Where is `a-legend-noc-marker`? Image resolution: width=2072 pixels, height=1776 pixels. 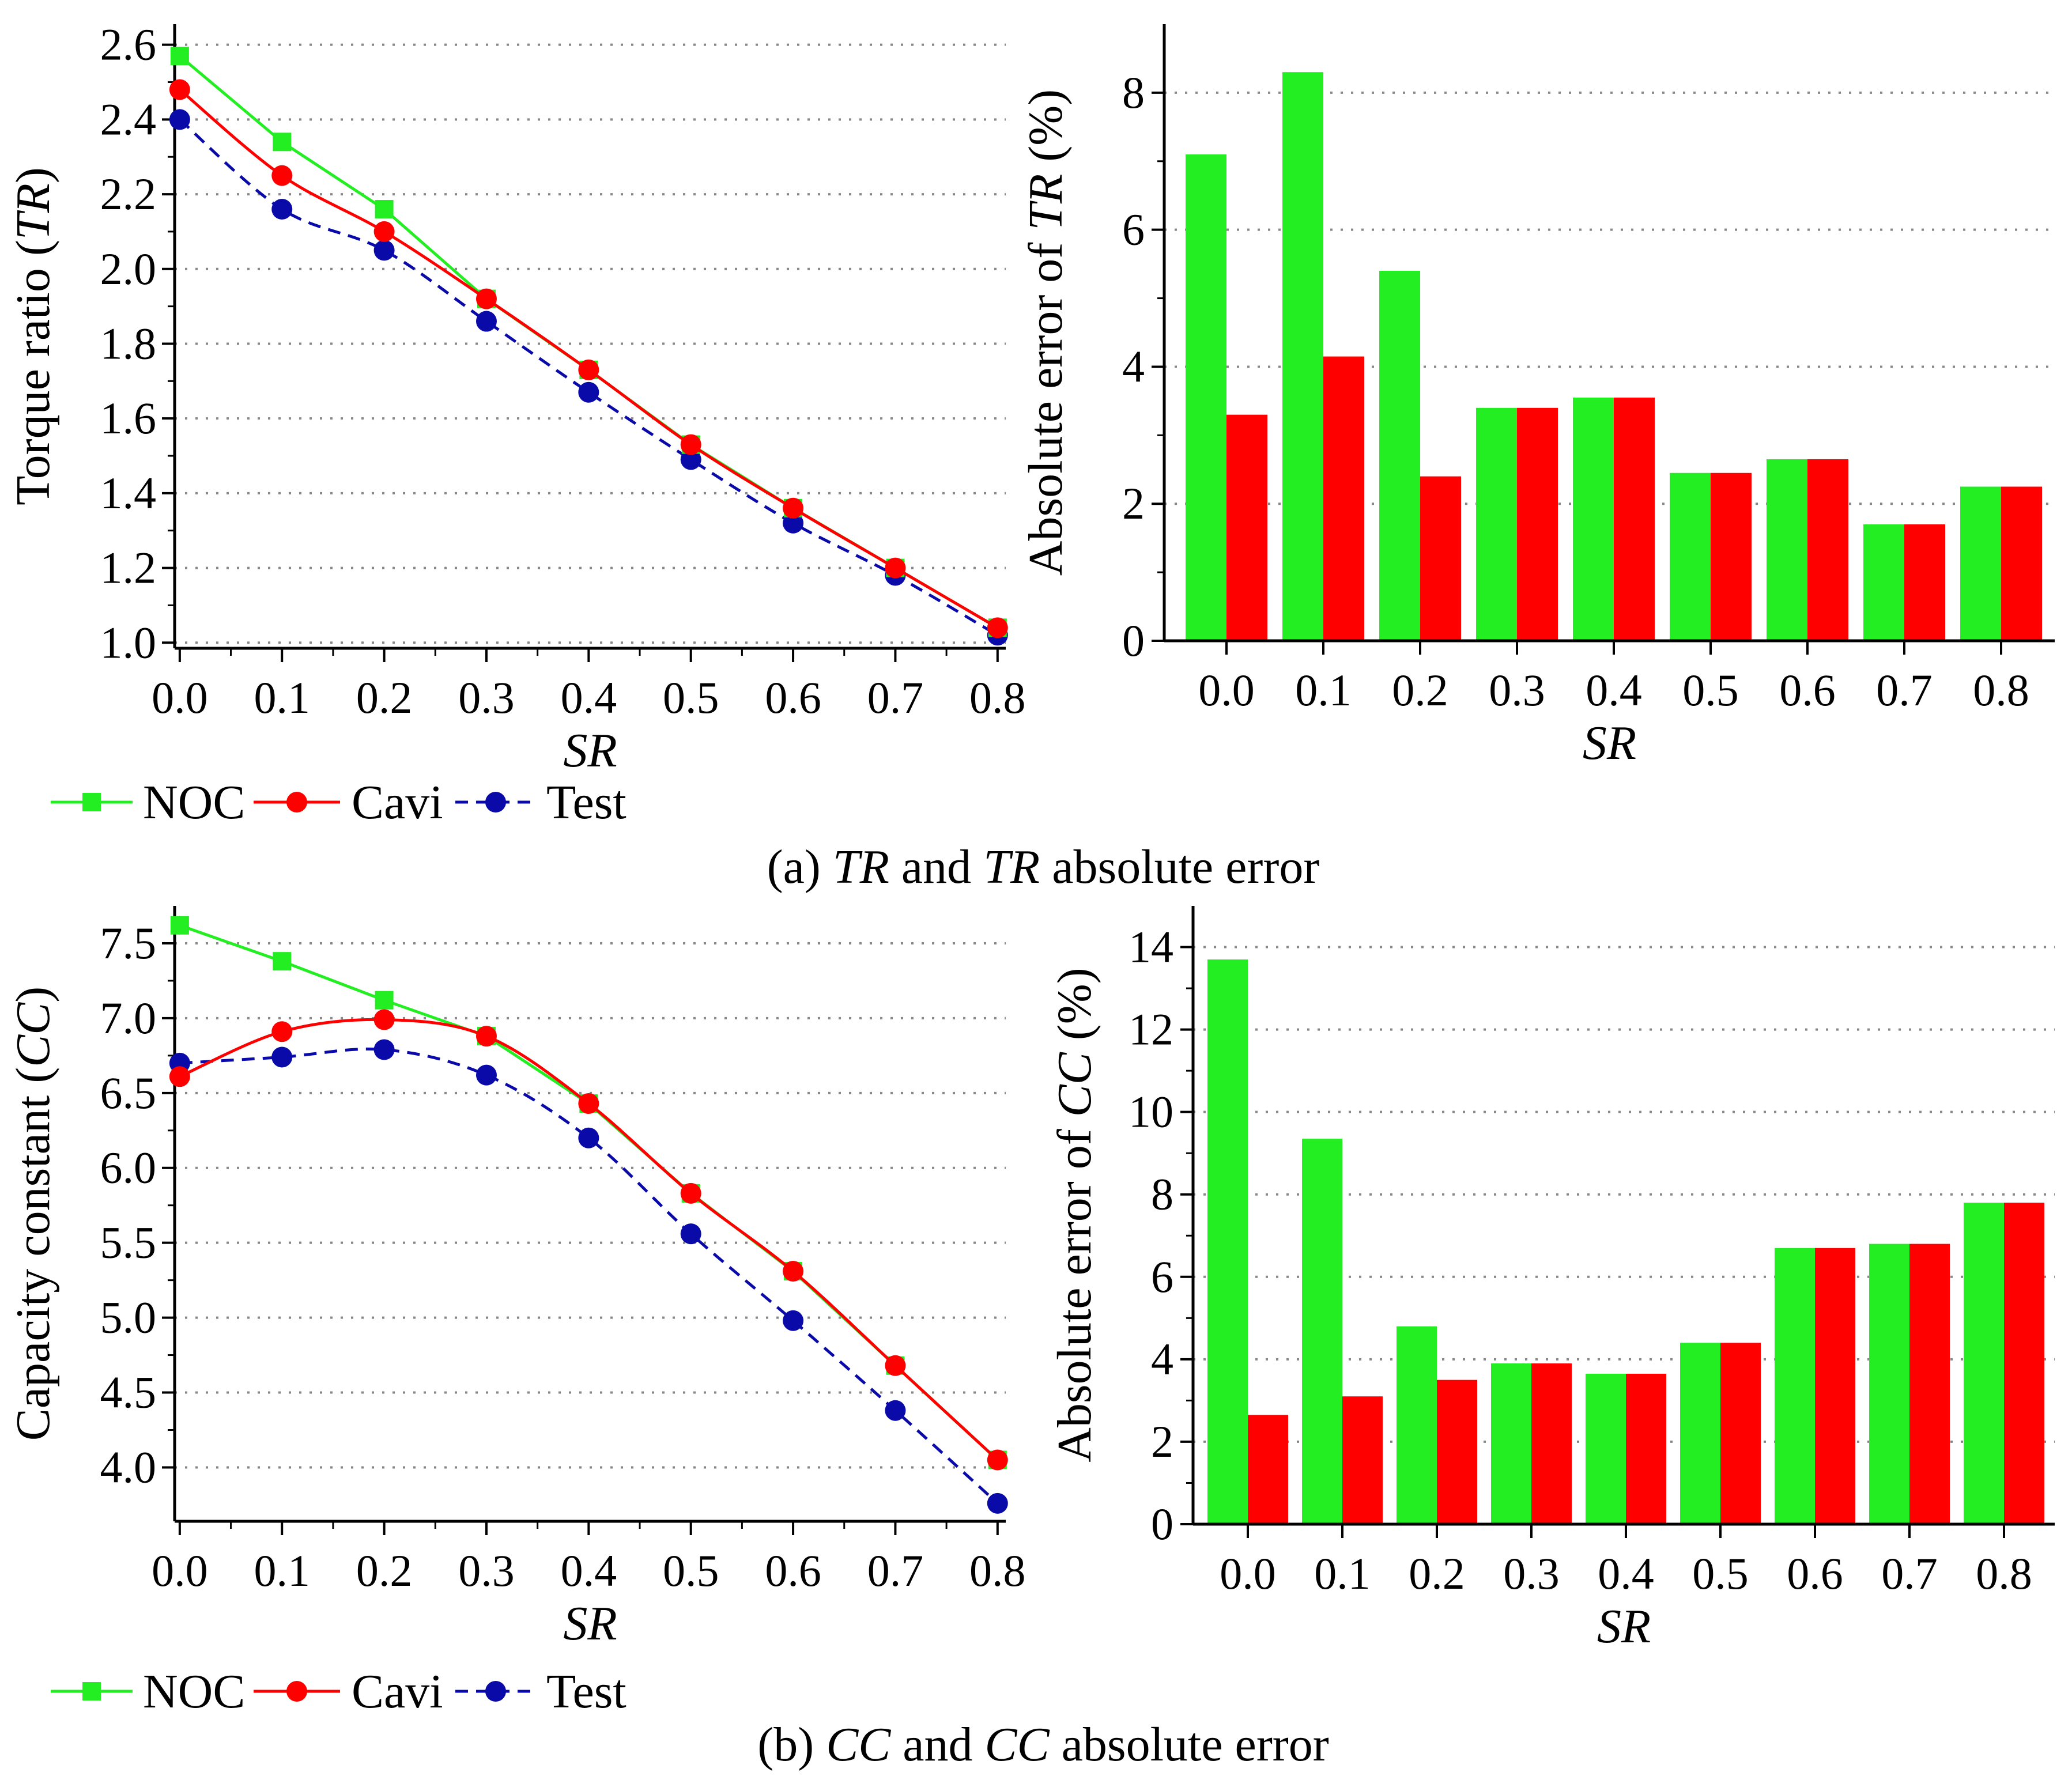
a-legend-noc-marker is located at coordinates (91, 802).